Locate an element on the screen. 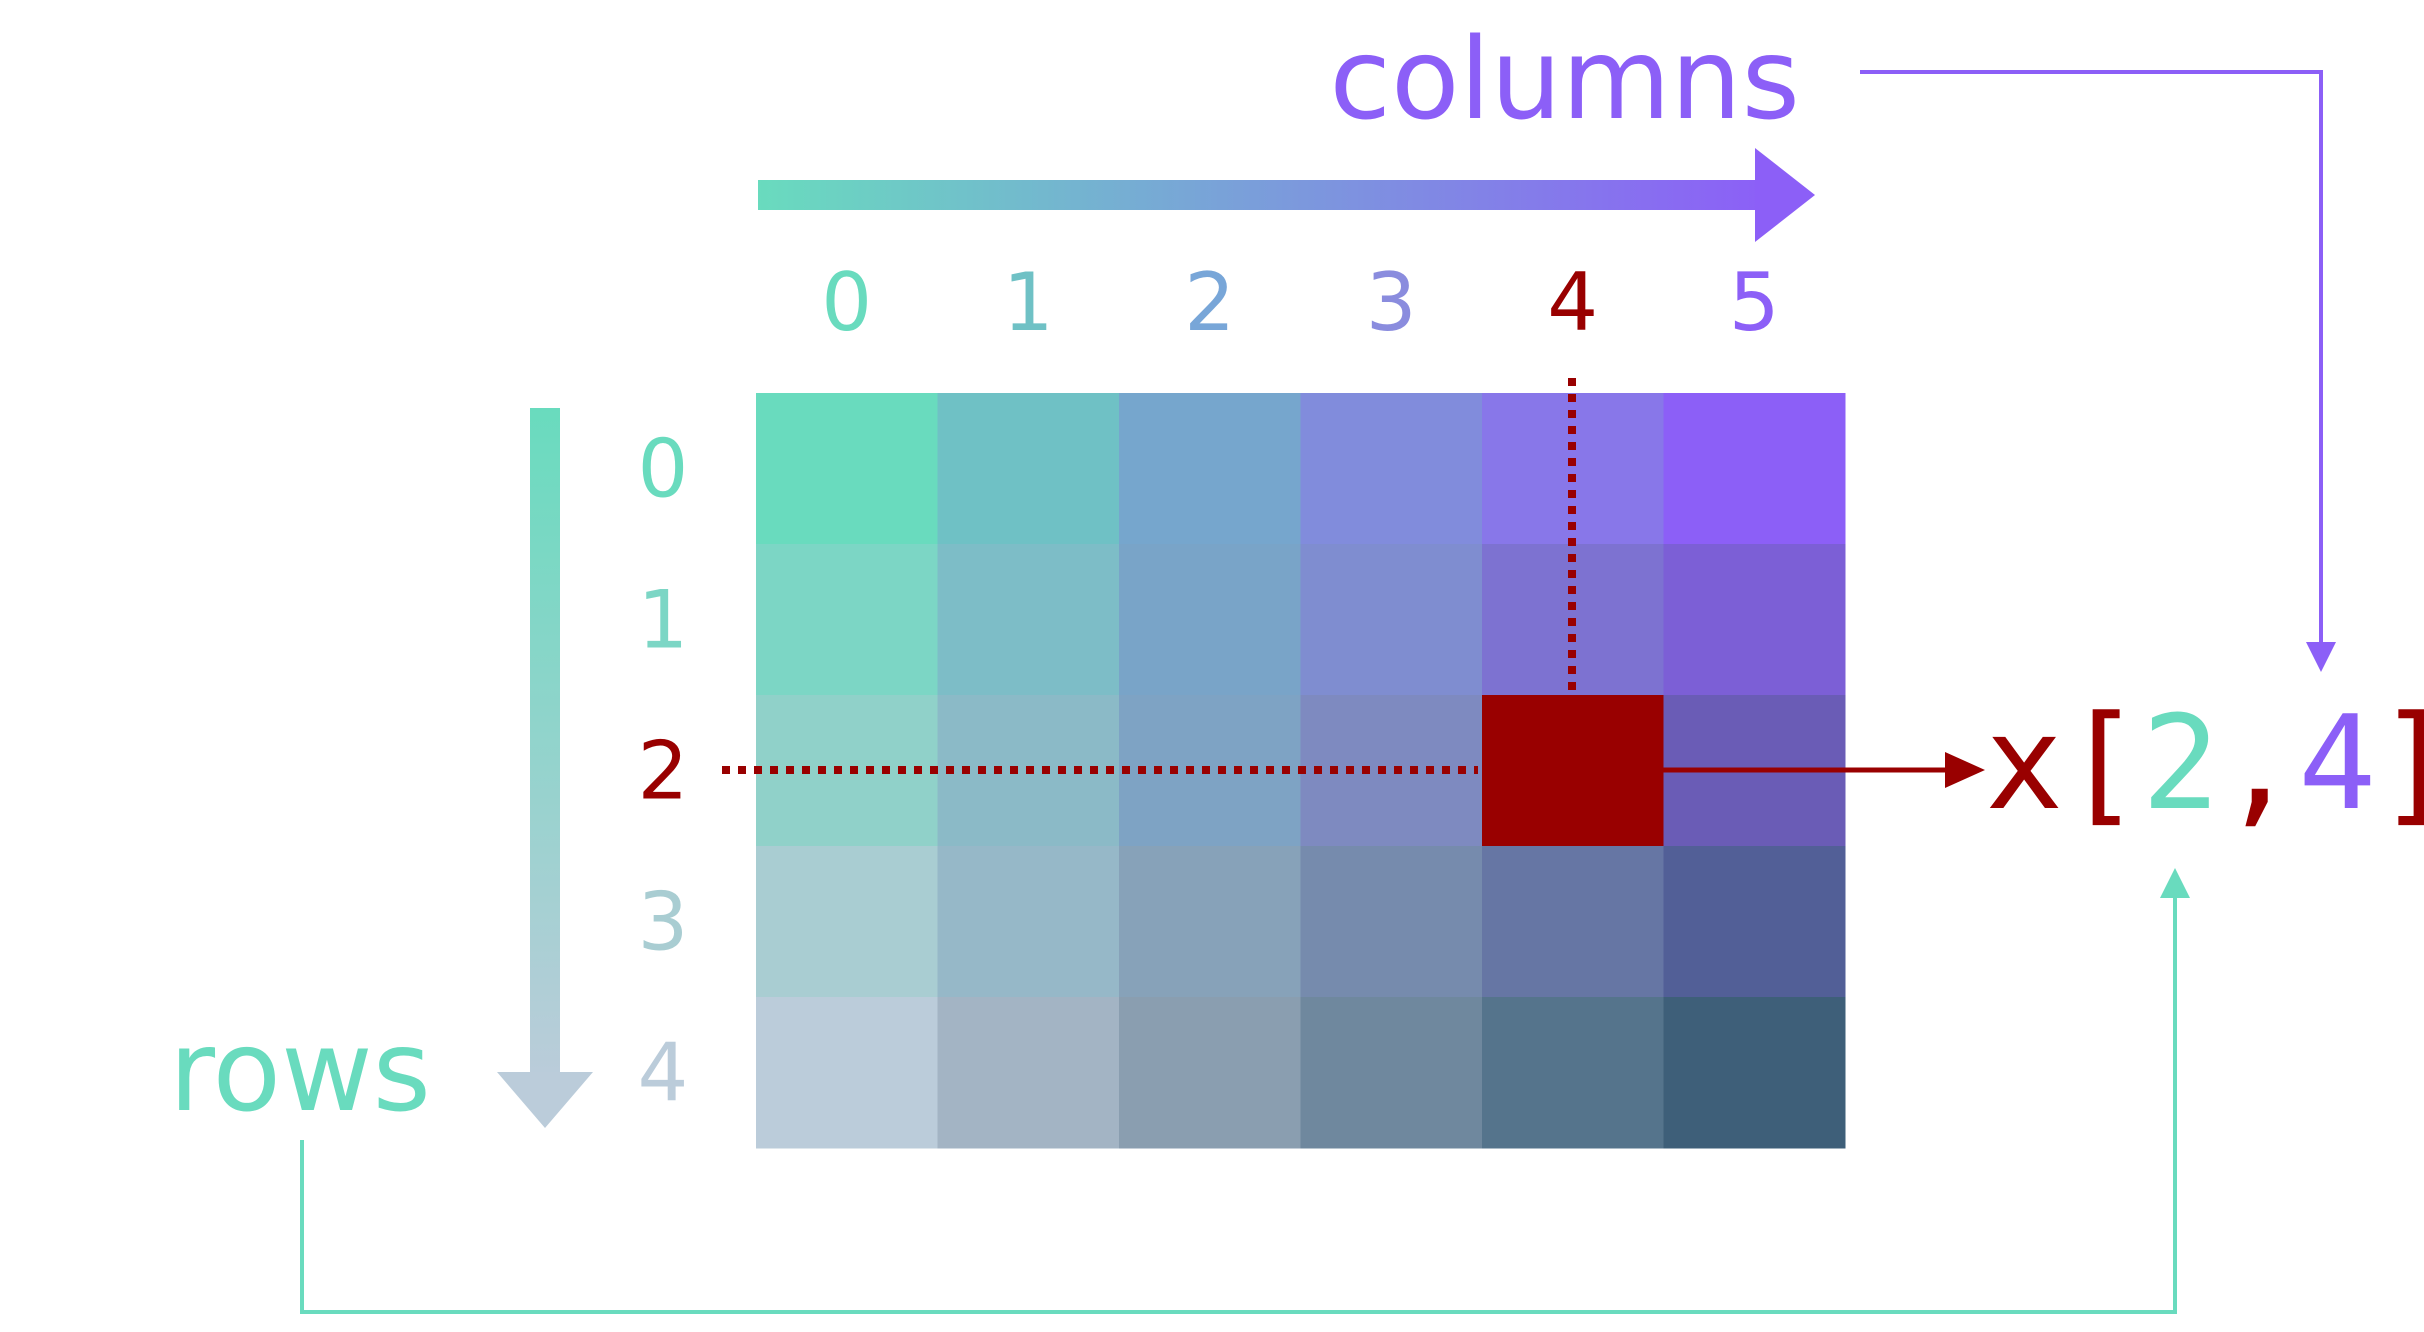 This screenshot has height=1332, width=2424. column-index-label: 2 is located at coordinates (1209, 302).